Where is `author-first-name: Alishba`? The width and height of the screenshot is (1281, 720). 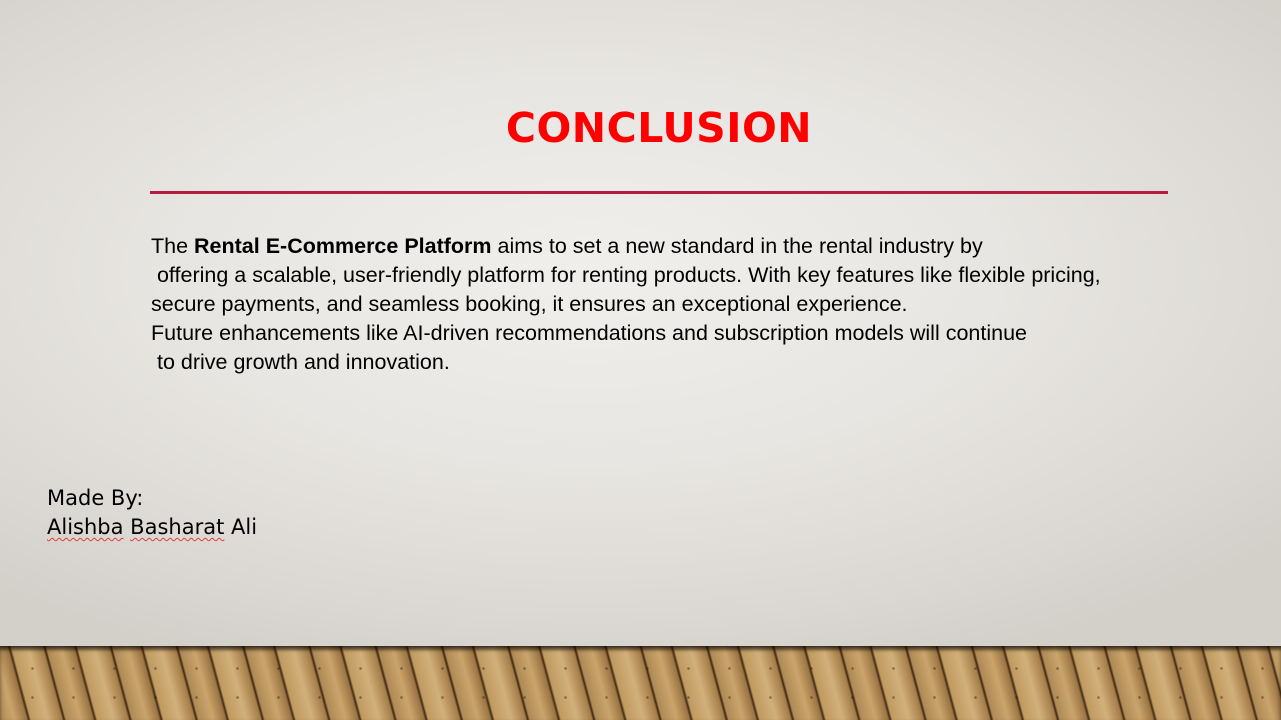 author-first-name: Alishba is located at coordinates (85, 527).